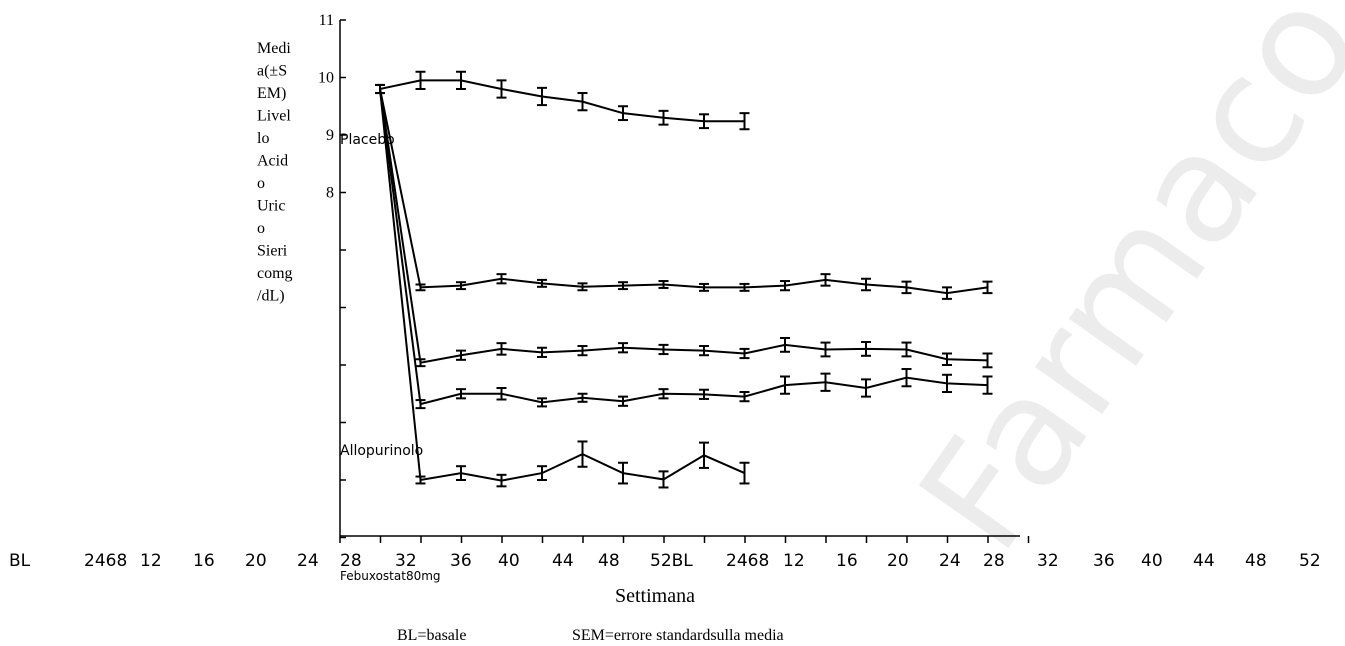  Describe the element at coordinates (271, 93) in the screenshot. I see `y-label-line: EM)` at that location.